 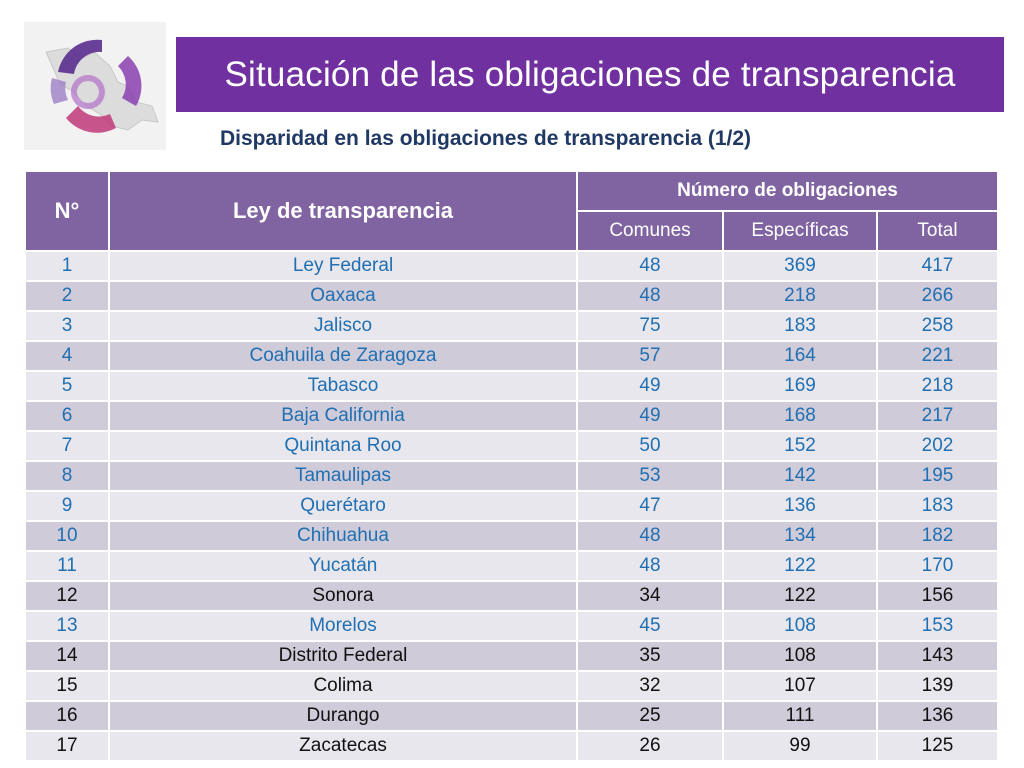 I want to click on table-row: 8 Tamaulipas 53 142 195, so click(x=511, y=476).